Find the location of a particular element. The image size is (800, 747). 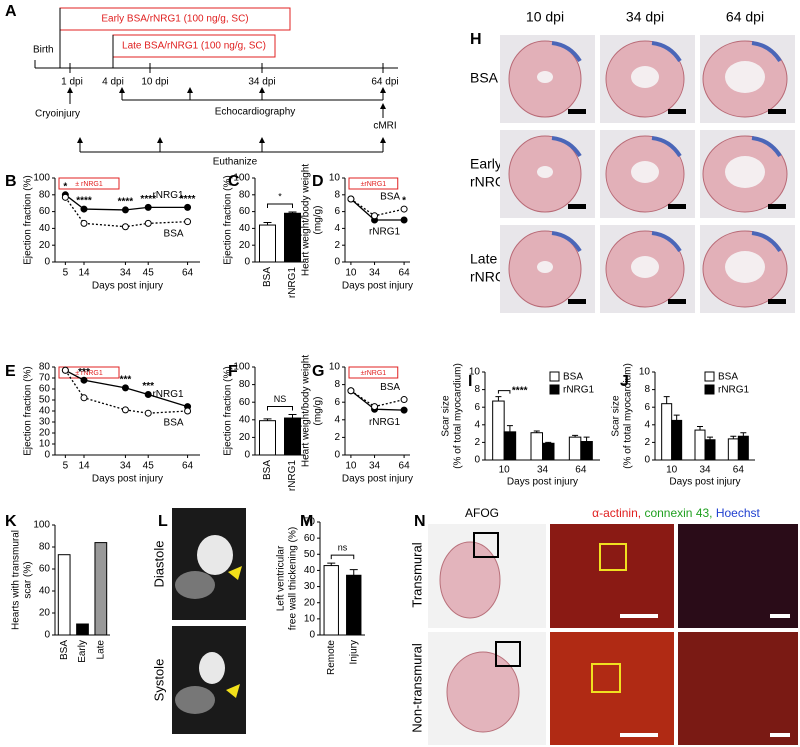

cryoinjury-label: Cryoinjury is located at coordinates (57, 114).